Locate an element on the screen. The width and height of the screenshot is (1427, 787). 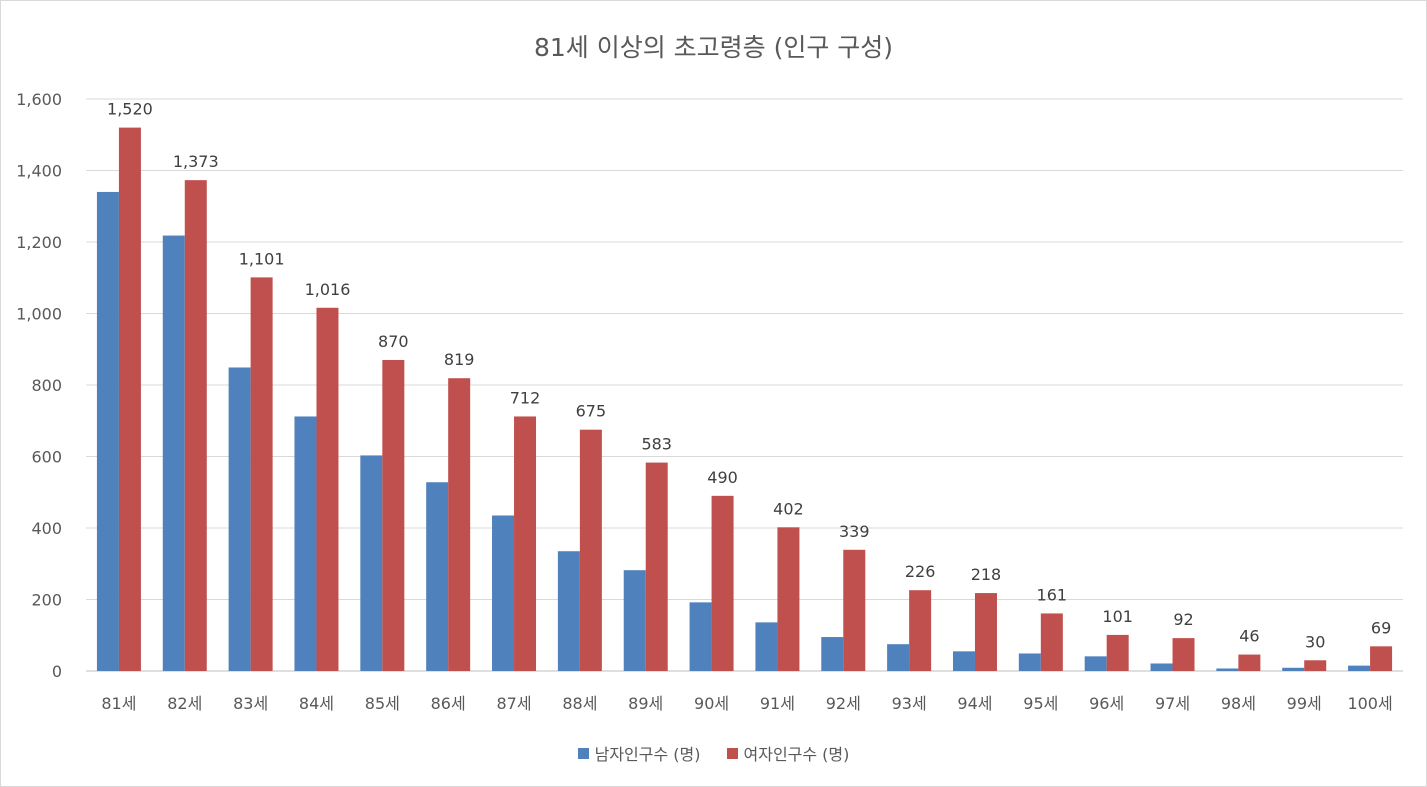
legend-item-male: 남자인구수 (명) is located at coordinates (639, 753).